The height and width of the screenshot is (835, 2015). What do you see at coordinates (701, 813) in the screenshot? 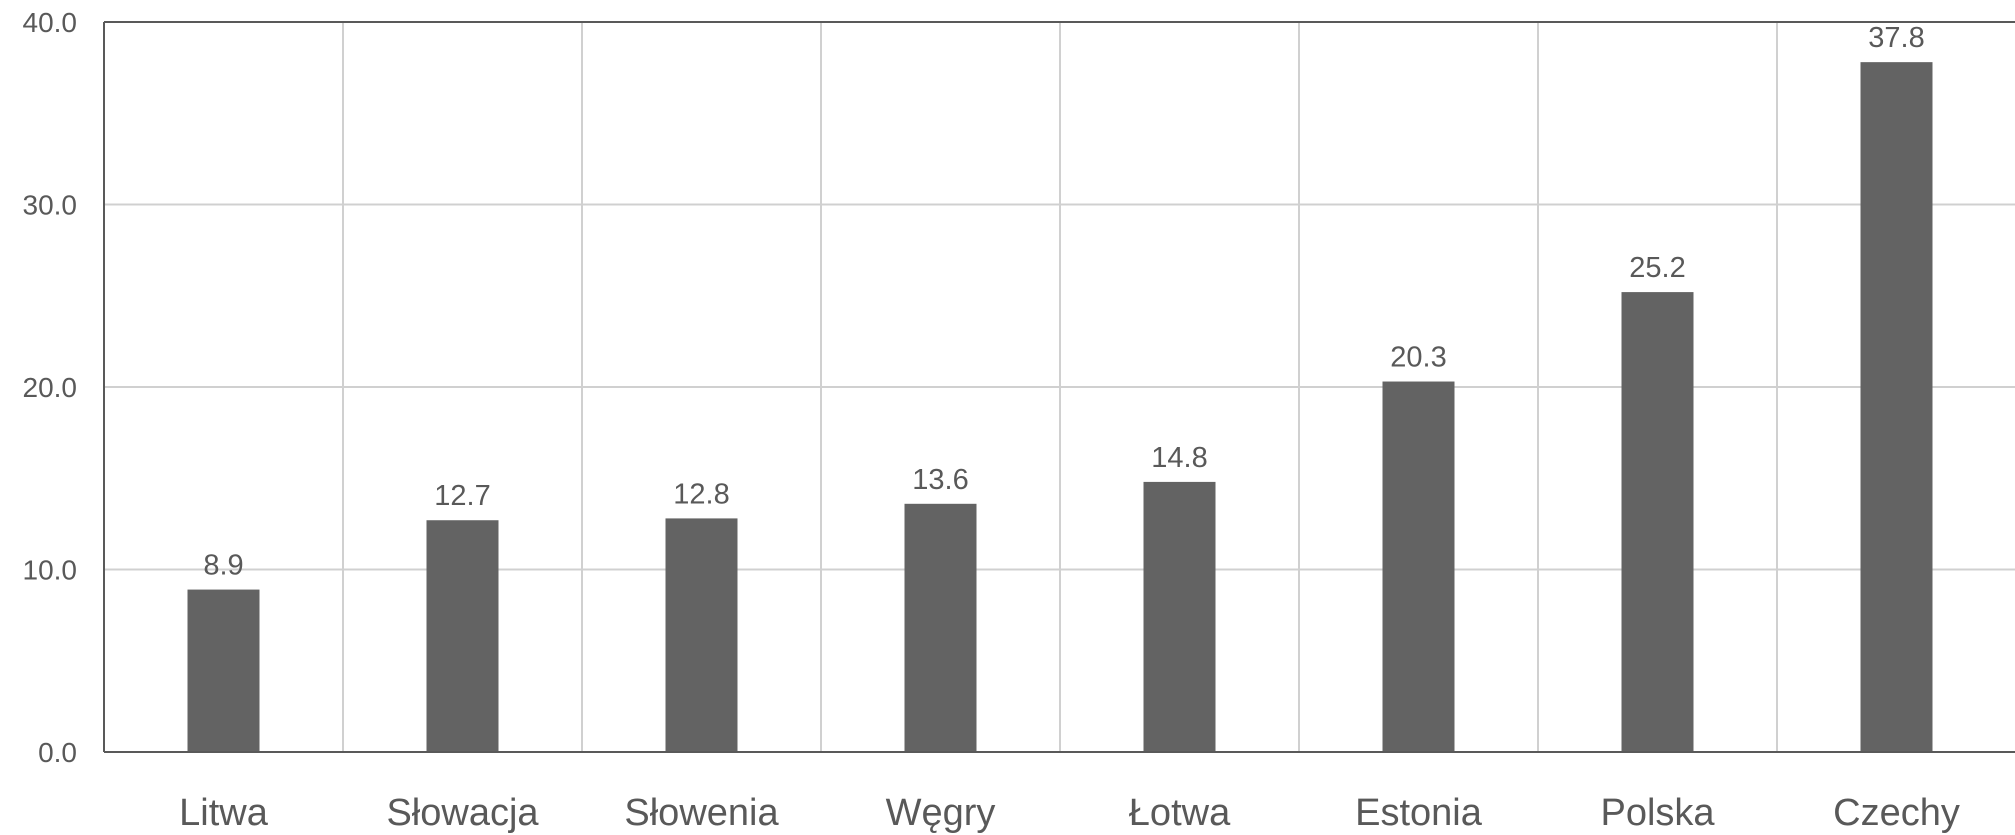
I see `category-label: Słowenia` at bounding box center [701, 813].